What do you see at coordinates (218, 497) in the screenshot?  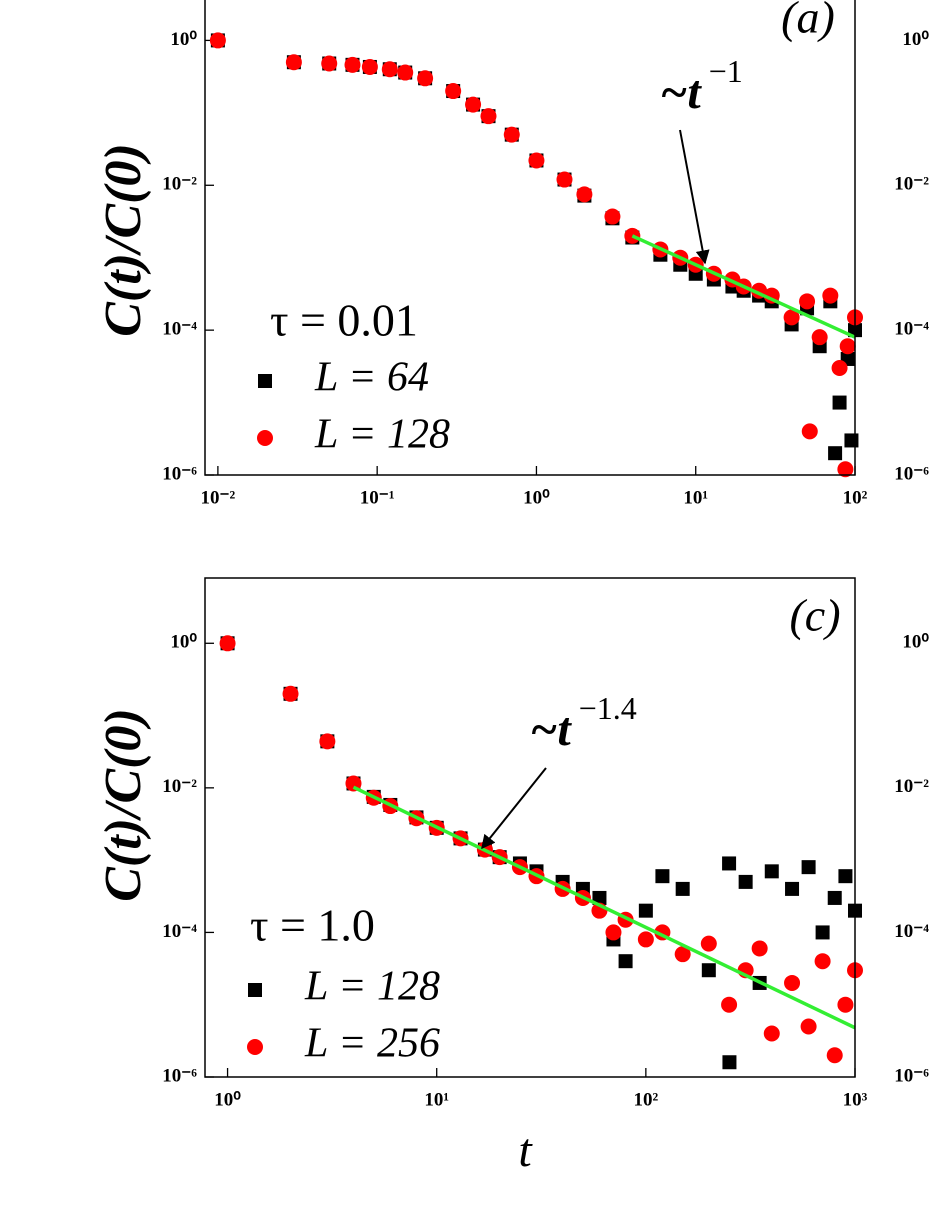 I see `x-tick-label: 10⁻²` at bounding box center [218, 497].